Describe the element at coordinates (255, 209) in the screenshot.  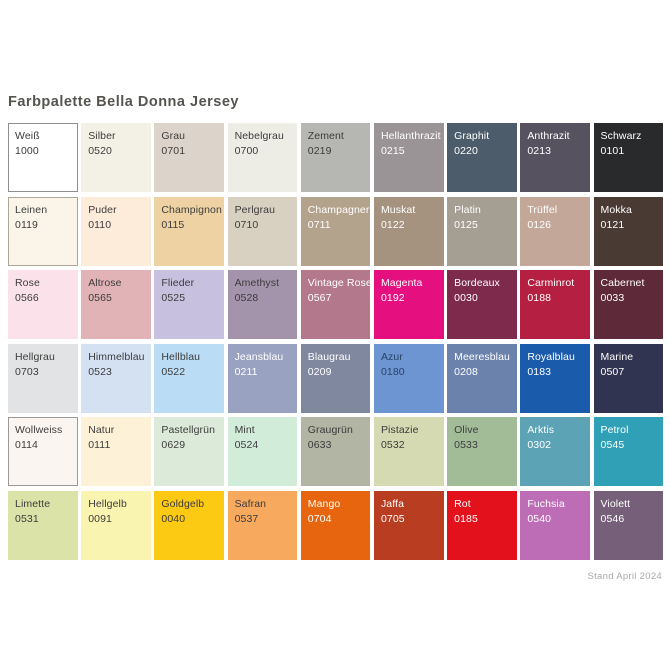
I see `swatch-name: Perlgrau` at that location.